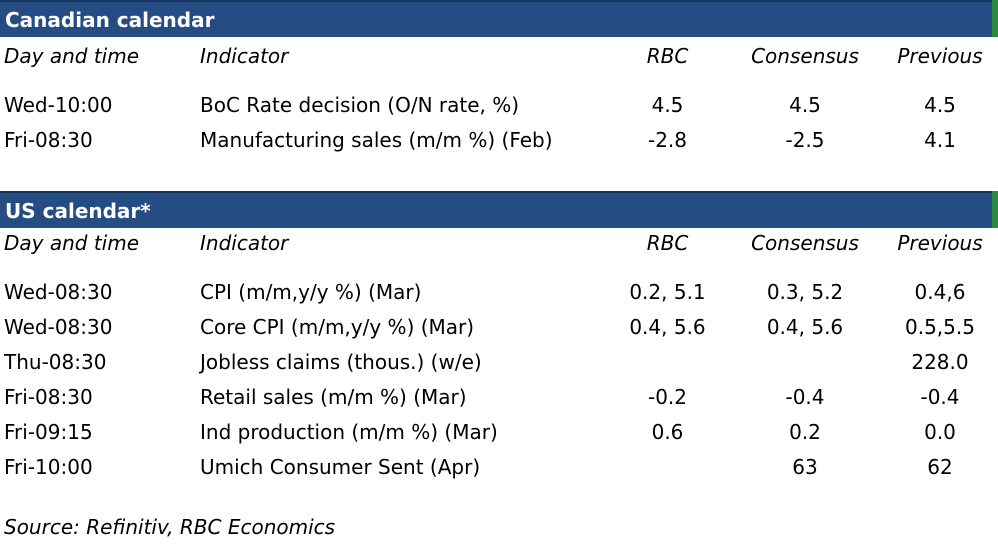 Image resolution: width=998 pixels, height=552 pixels. I want to click on source-note: Source: Refinitiv, RBC Economics, so click(170, 527).